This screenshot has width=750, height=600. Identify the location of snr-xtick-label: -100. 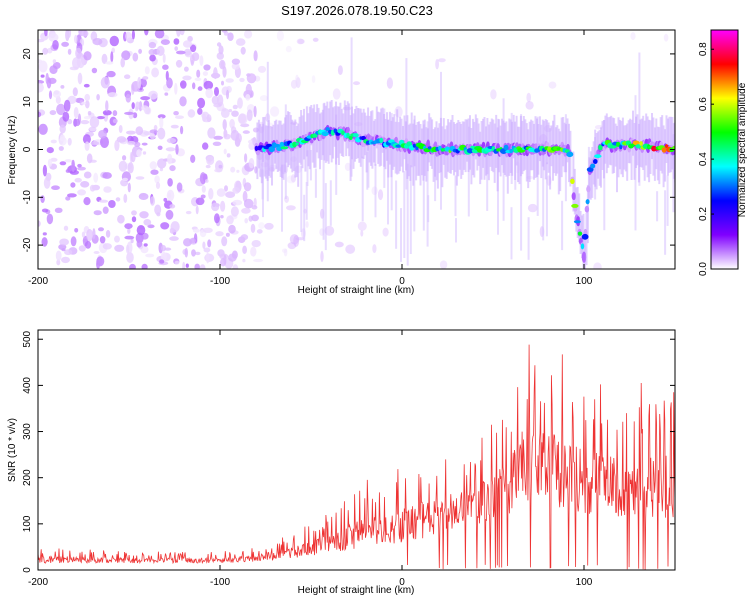
(220, 582).